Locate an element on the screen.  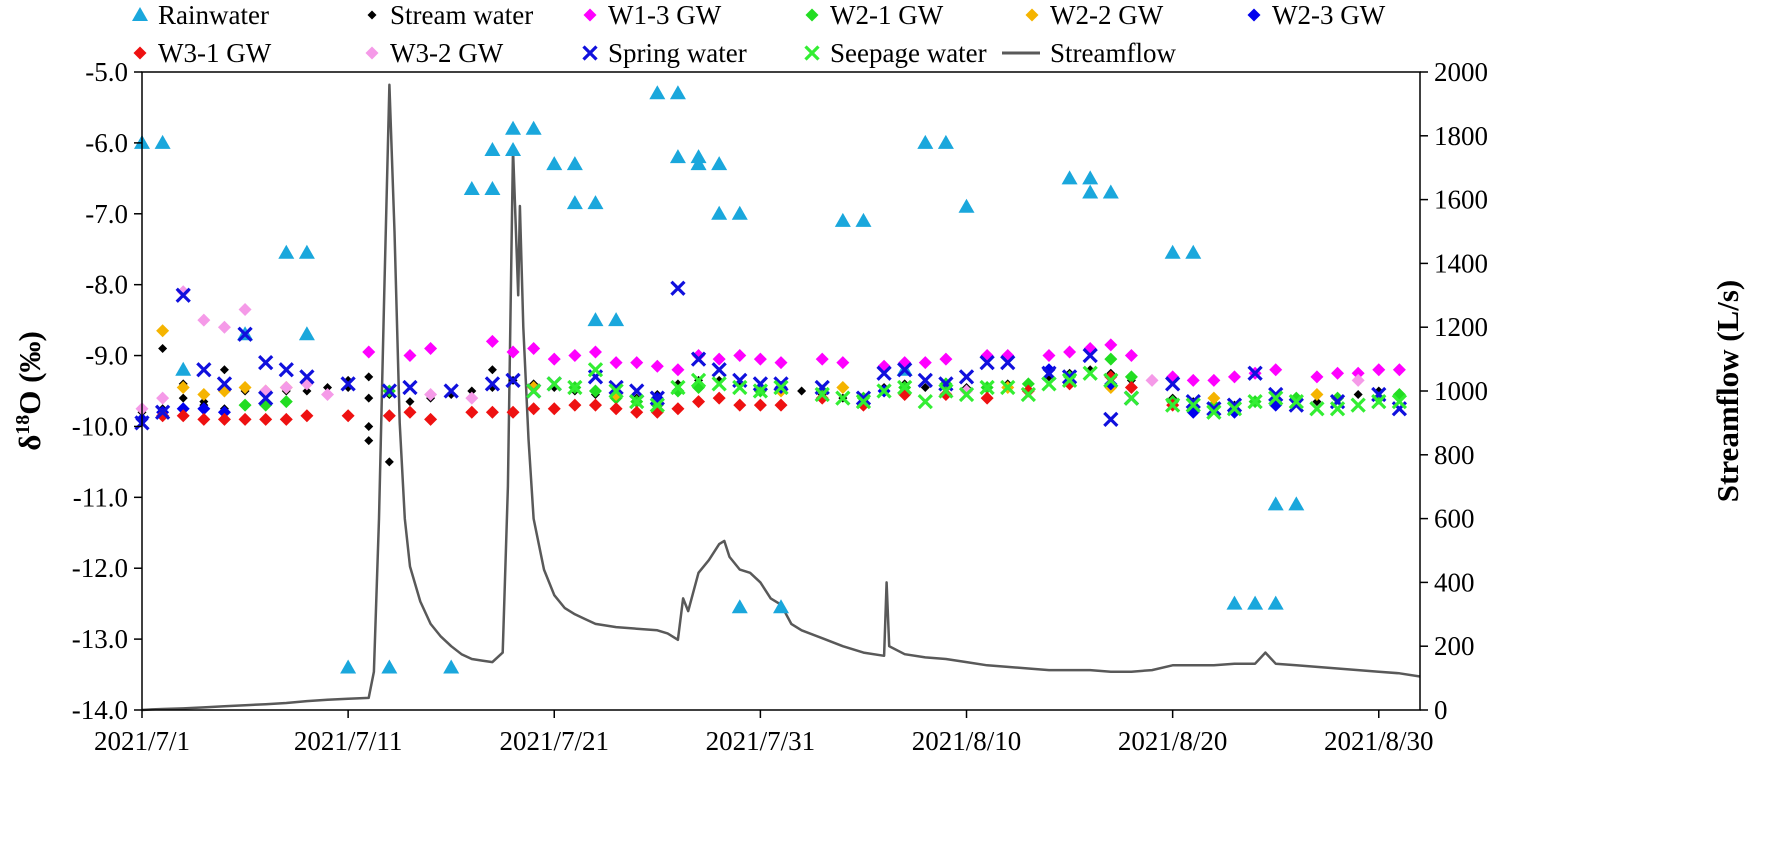
y-tick-left-label: -13.0 is located at coordinates (100, 639).